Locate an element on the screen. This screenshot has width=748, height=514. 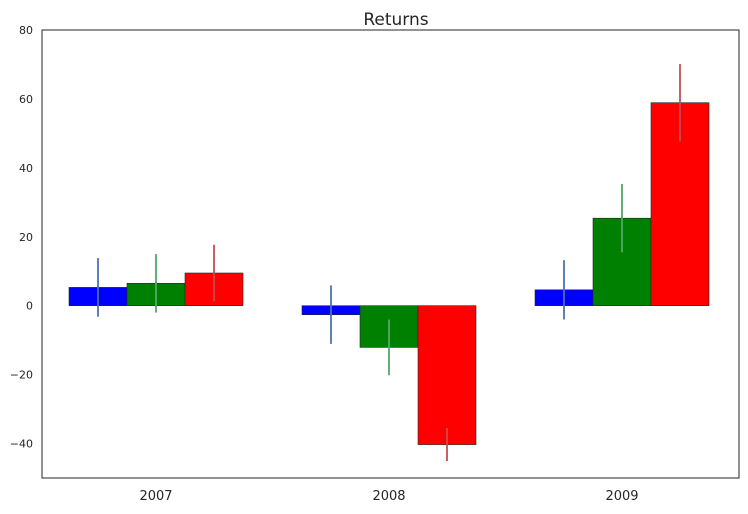
y-tick-label: 20 is located at coordinates (26, 237).